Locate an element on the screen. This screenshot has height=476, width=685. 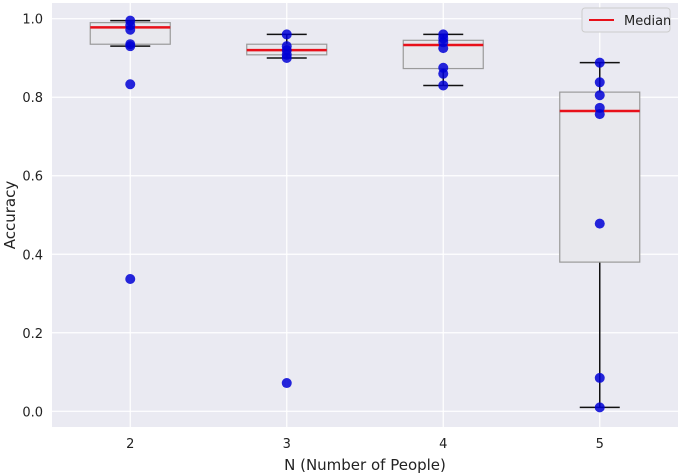
x-tick-label: 5 is located at coordinates (600, 444).